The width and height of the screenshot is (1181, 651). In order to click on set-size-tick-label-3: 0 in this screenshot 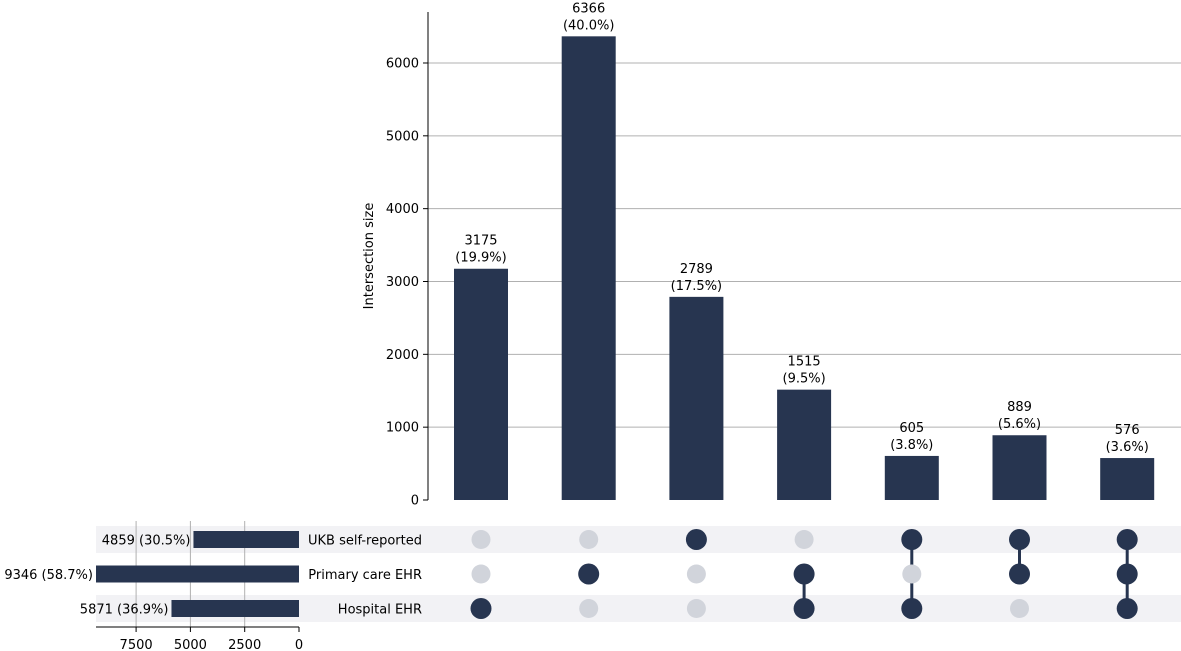, I will do `click(299, 644)`.